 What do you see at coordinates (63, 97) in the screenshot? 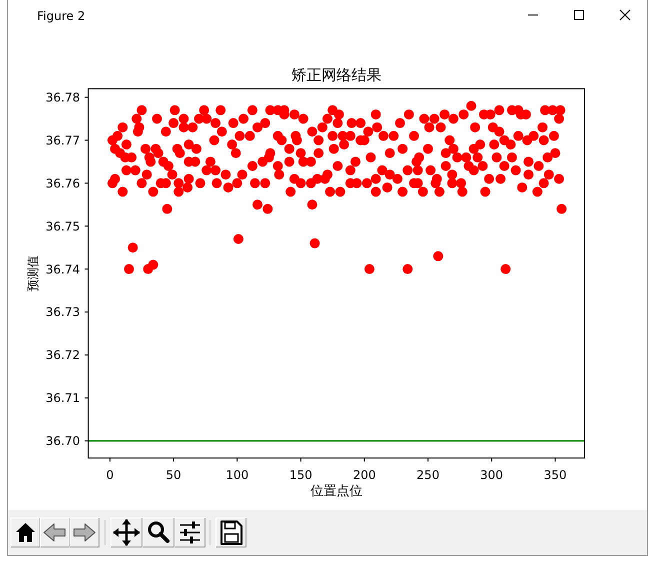
I see `y-tick-label: 36.78` at bounding box center [63, 97].